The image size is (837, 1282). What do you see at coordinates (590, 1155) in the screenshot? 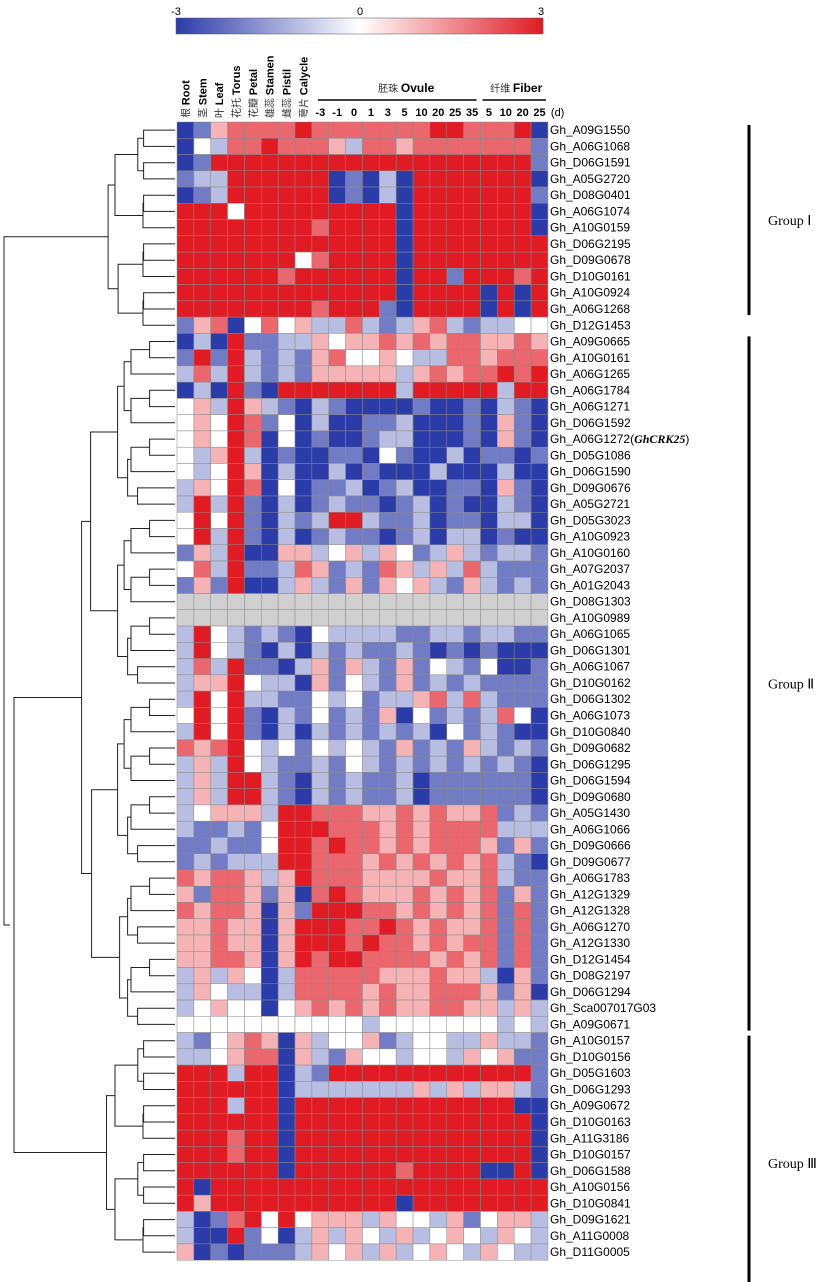
I see `gene-label: Gh_D10G0157` at bounding box center [590, 1155].